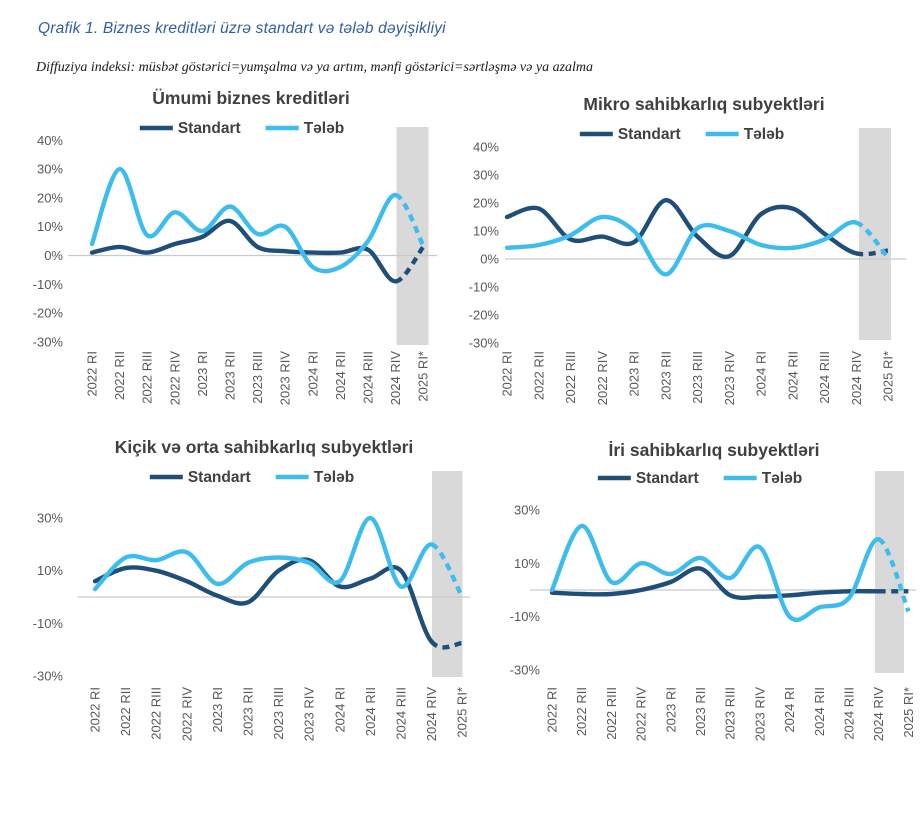 This screenshot has width=924, height=829. Describe the element at coordinates (634, 374) in the screenshot. I see `mikro-x-tick-label: 2023 RI` at that location.